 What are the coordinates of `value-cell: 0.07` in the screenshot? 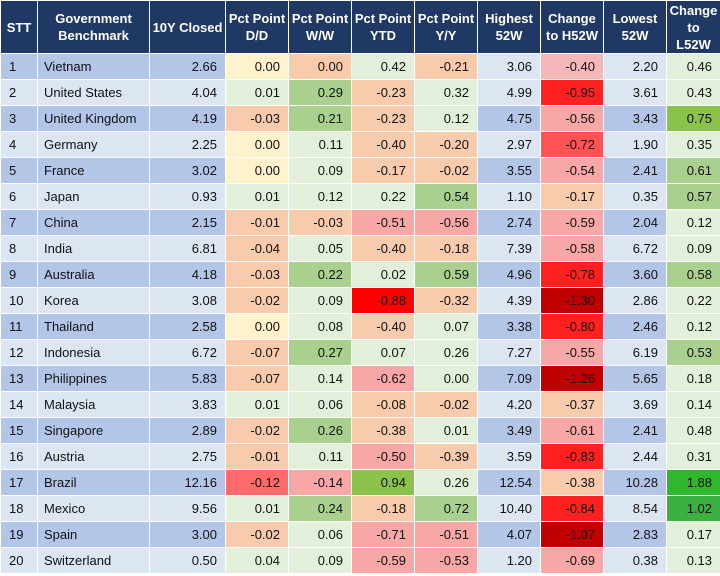 It's located at (446, 326).